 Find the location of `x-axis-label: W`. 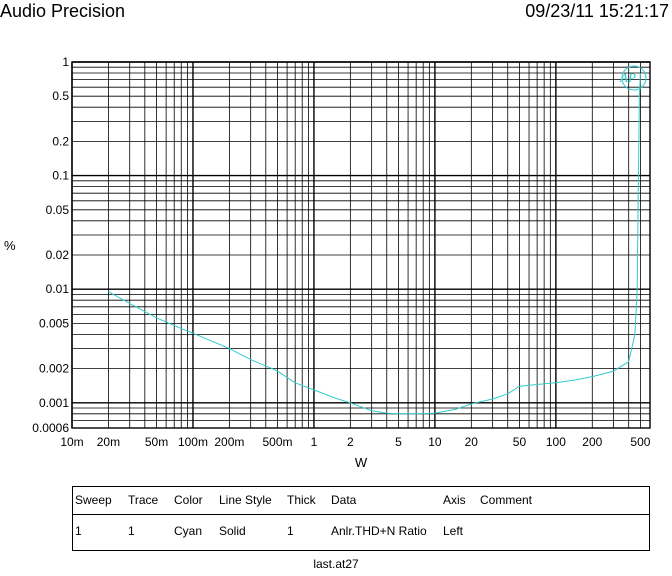

x-axis-label: W is located at coordinates (361, 462).